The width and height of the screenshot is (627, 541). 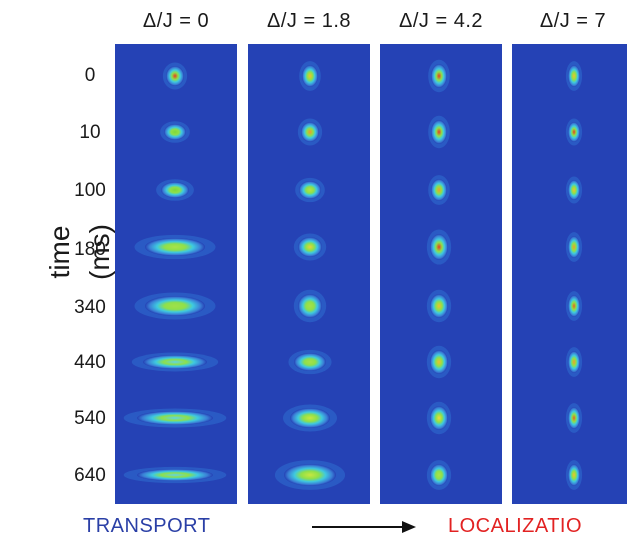 I want to click on right-arrow-icon, so click(x=364, y=527).